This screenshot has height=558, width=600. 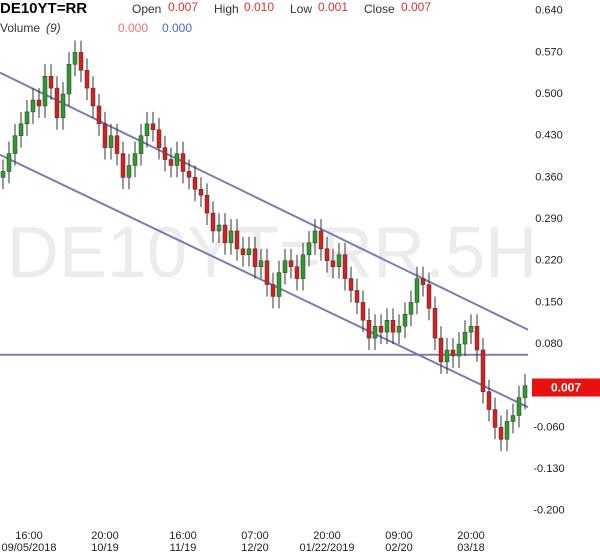 I want to click on x-tick-label: 20:00 10/19, so click(x=105, y=542).